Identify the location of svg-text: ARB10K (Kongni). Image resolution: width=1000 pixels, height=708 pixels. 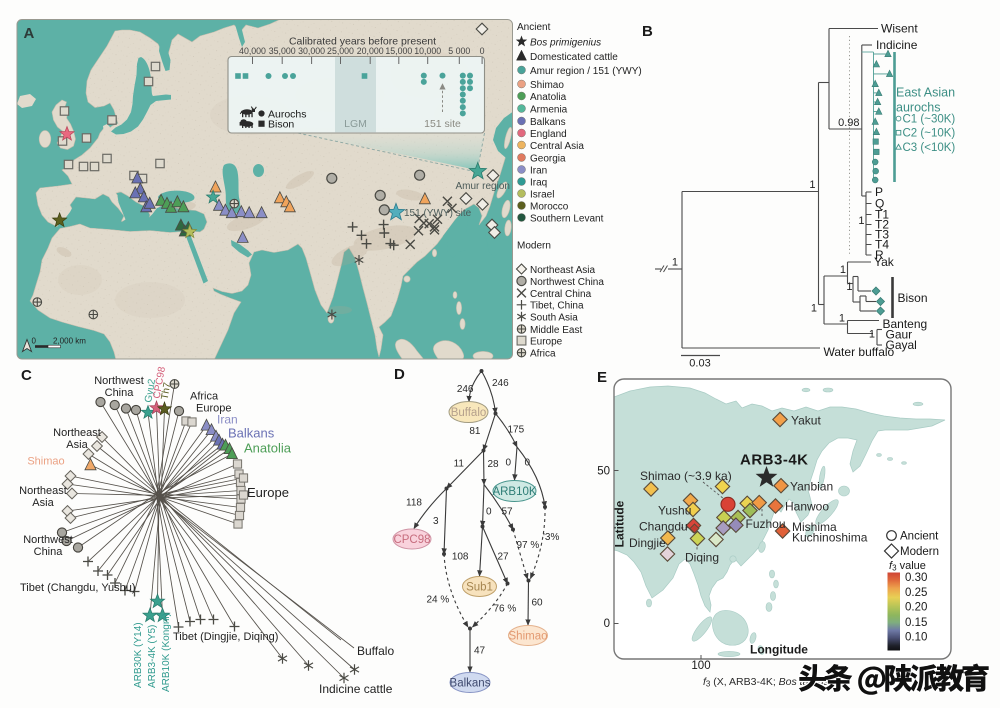
(166, 652).